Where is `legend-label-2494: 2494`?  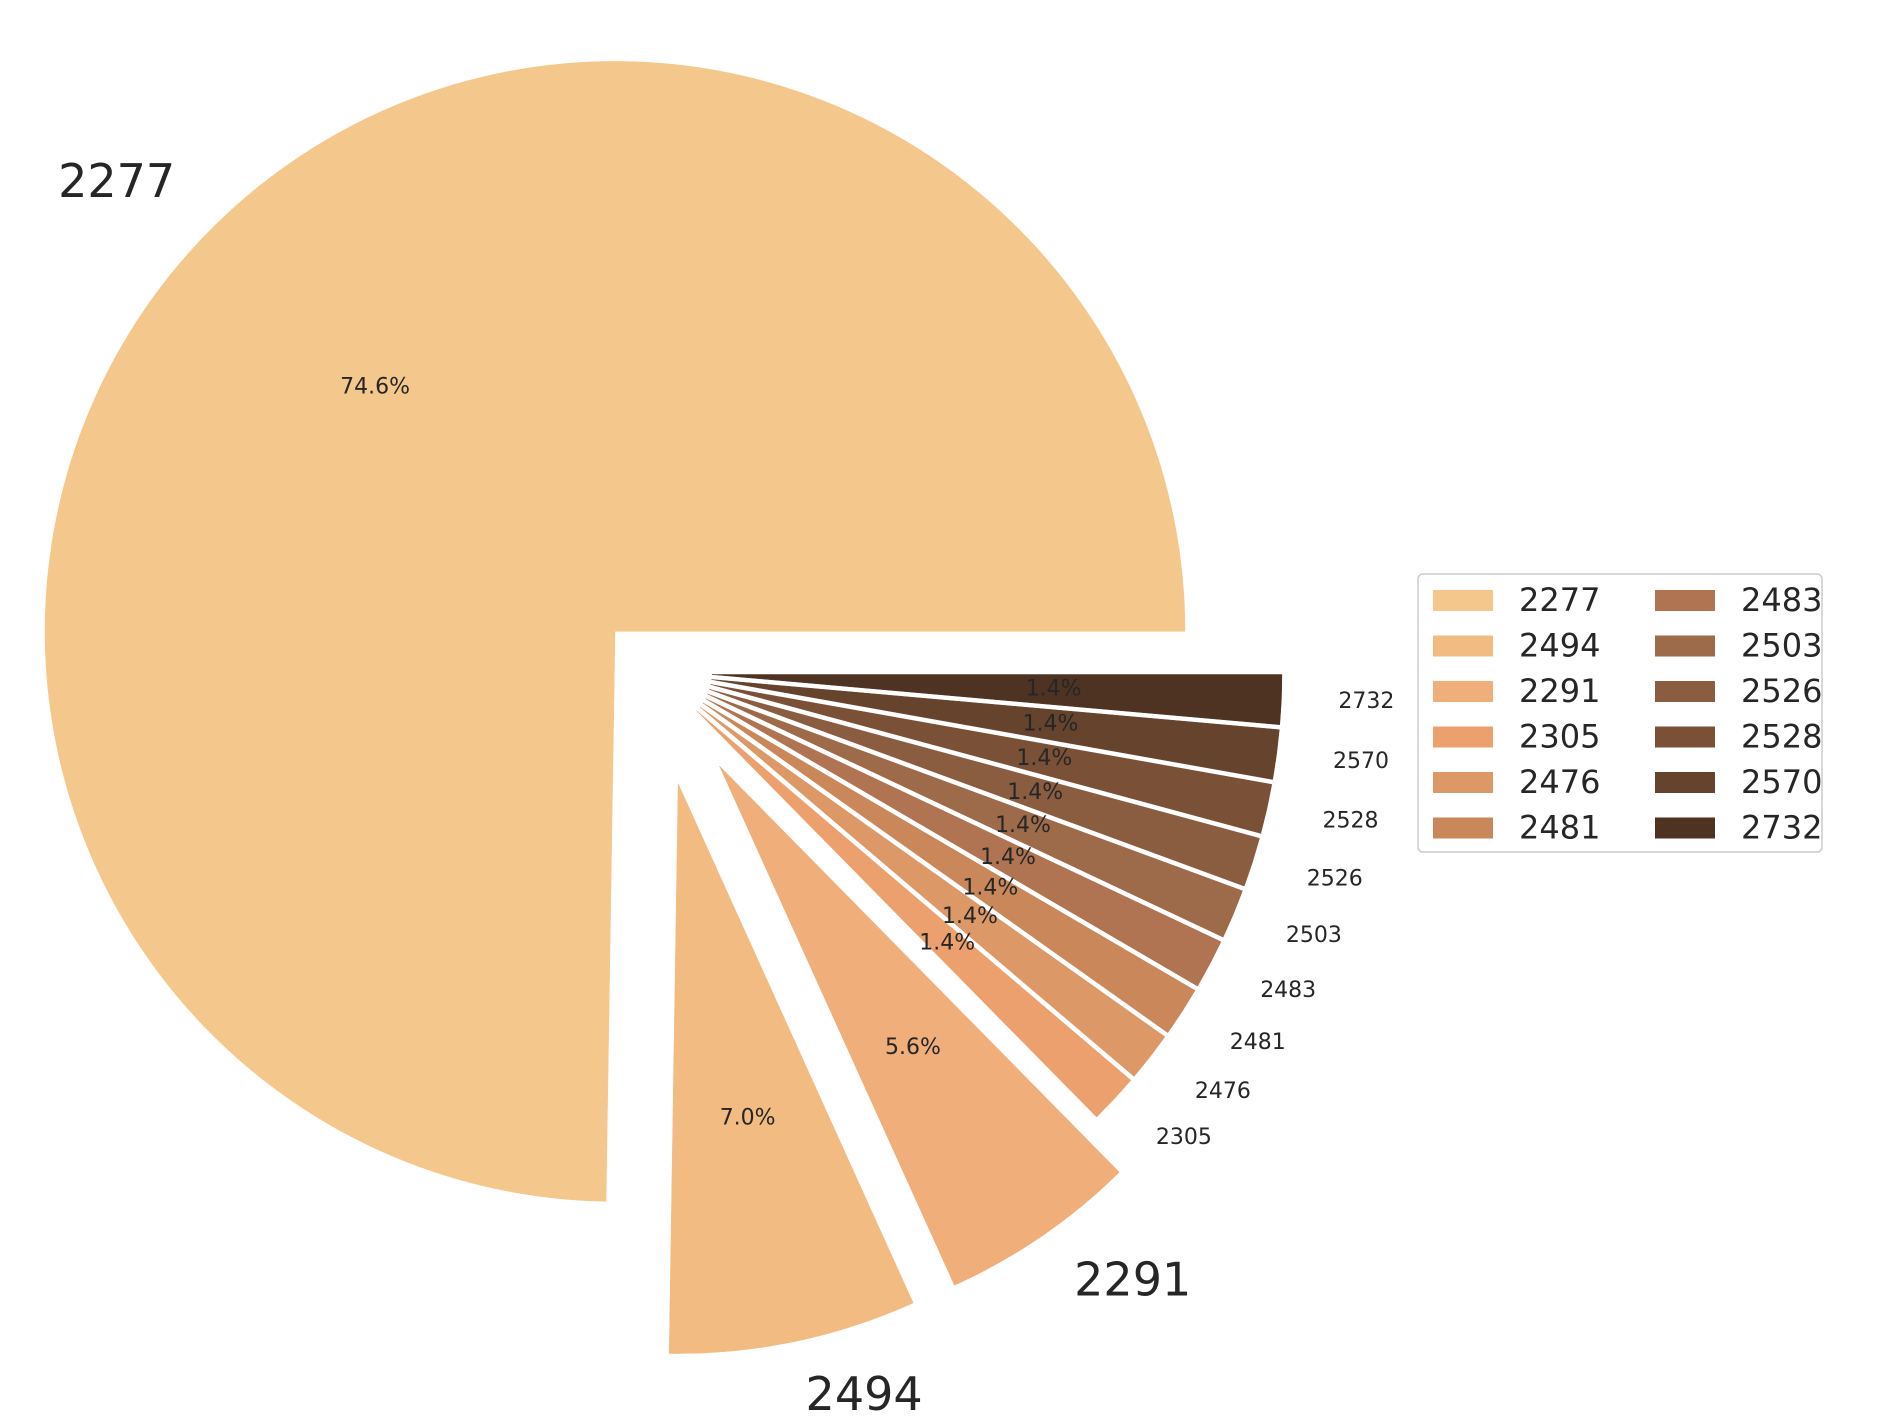 legend-label-2494: 2494 is located at coordinates (1559, 646).